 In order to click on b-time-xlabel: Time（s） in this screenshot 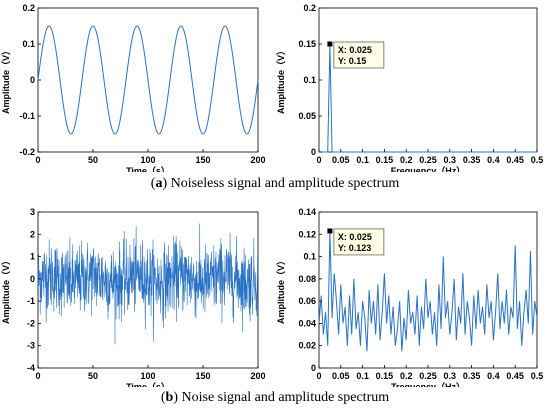, I will do `click(148, 384)`.